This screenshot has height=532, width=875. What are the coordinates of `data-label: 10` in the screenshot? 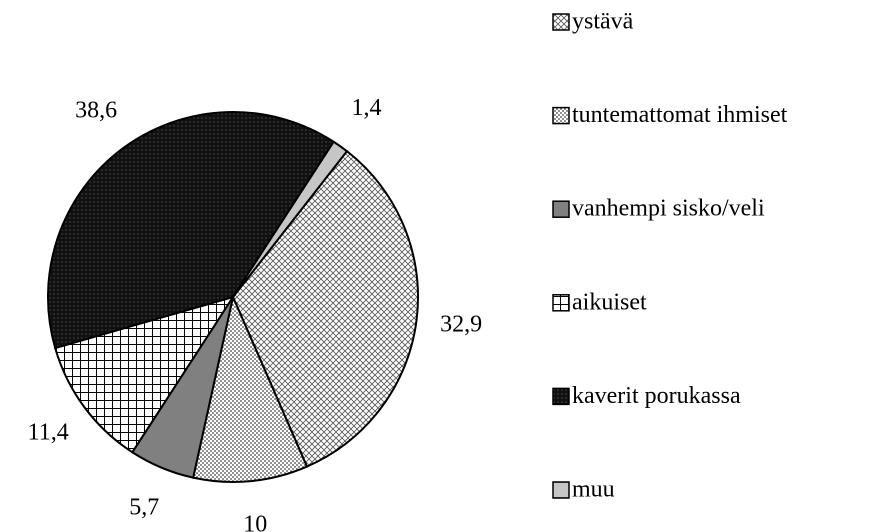 It's located at (255, 521).